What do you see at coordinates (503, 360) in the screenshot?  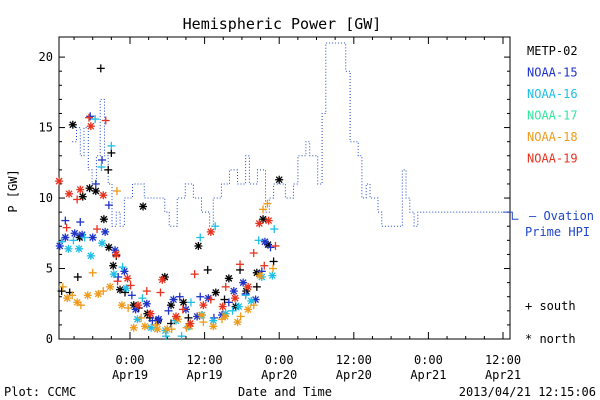 I see `x-tick-time-5: 12:00` at bounding box center [503, 360].